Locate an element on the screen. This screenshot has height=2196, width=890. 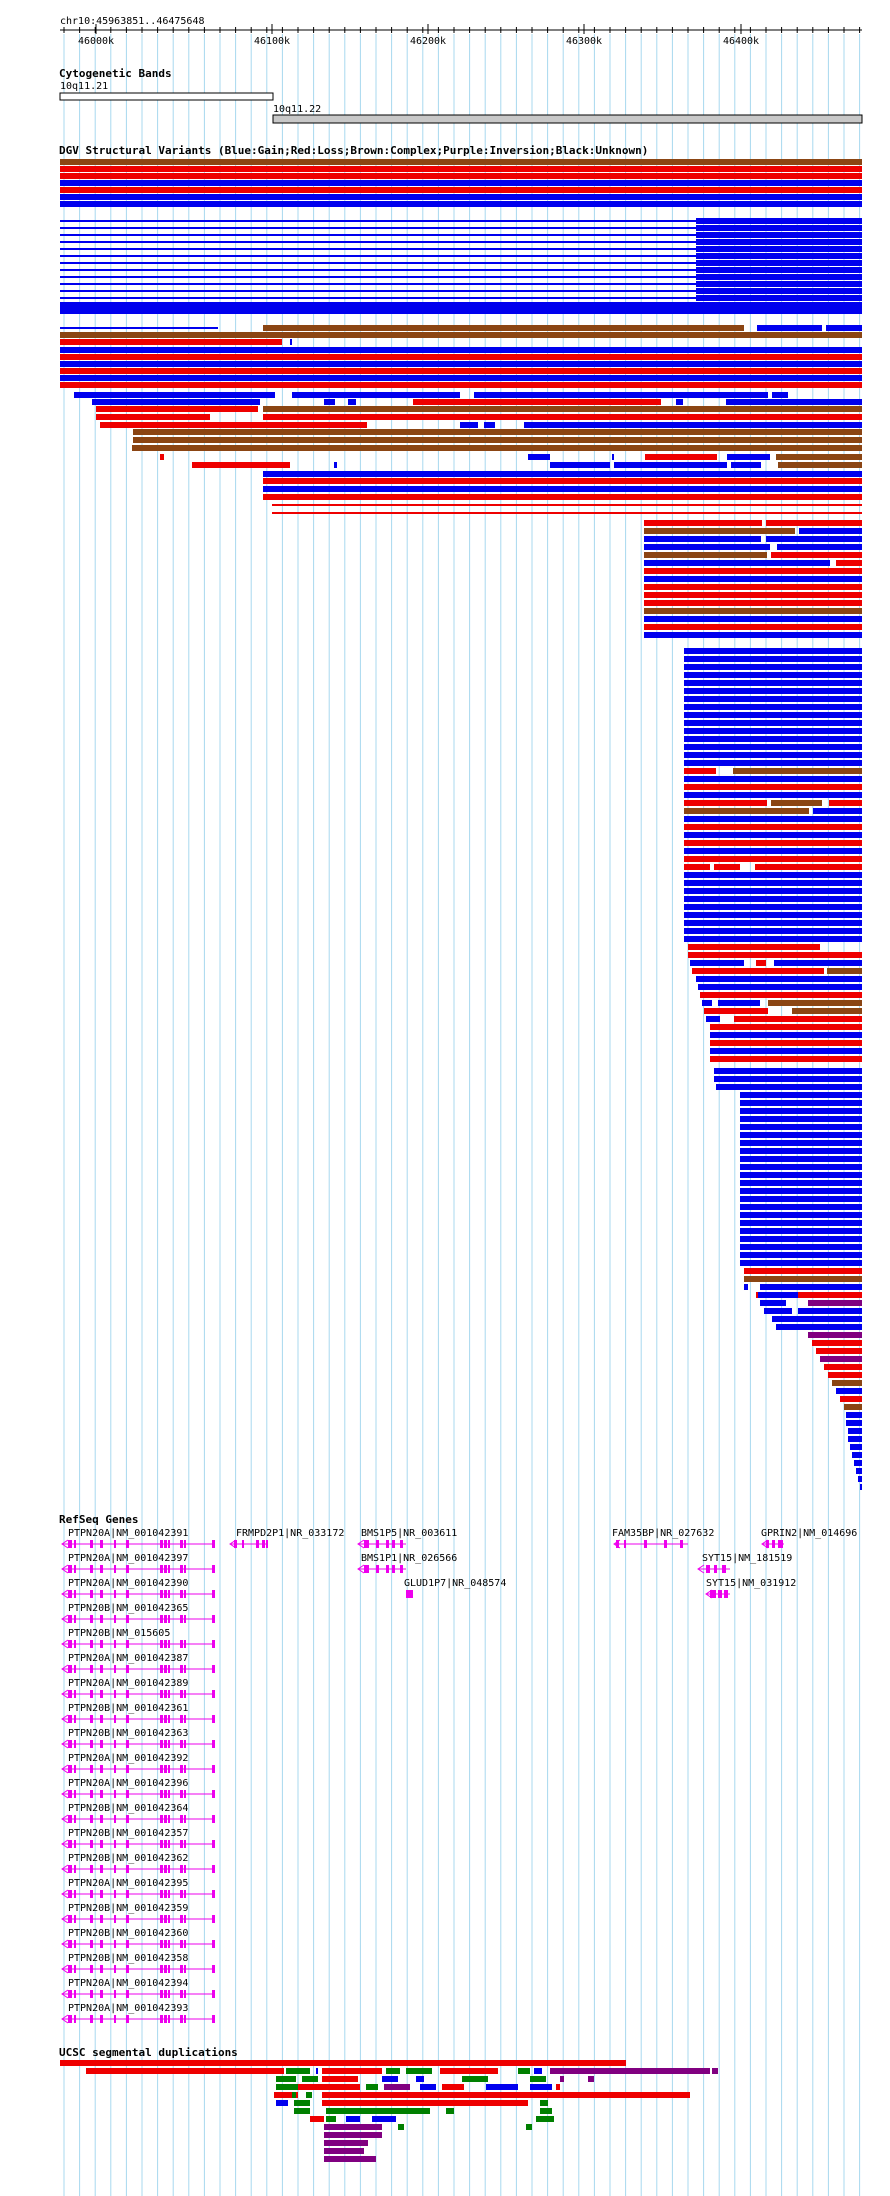
gene-label: GLUD1P7|NR_048574 is located at coordinates (455, 1583).